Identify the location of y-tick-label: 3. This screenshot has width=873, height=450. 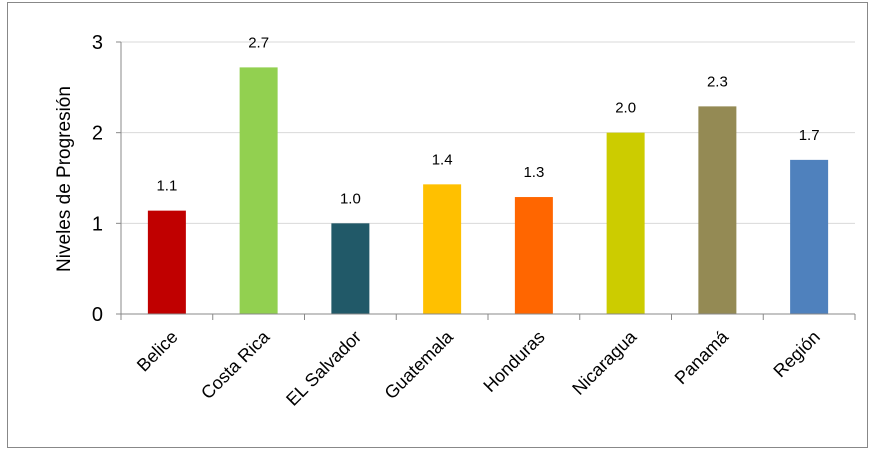
(97, 43).